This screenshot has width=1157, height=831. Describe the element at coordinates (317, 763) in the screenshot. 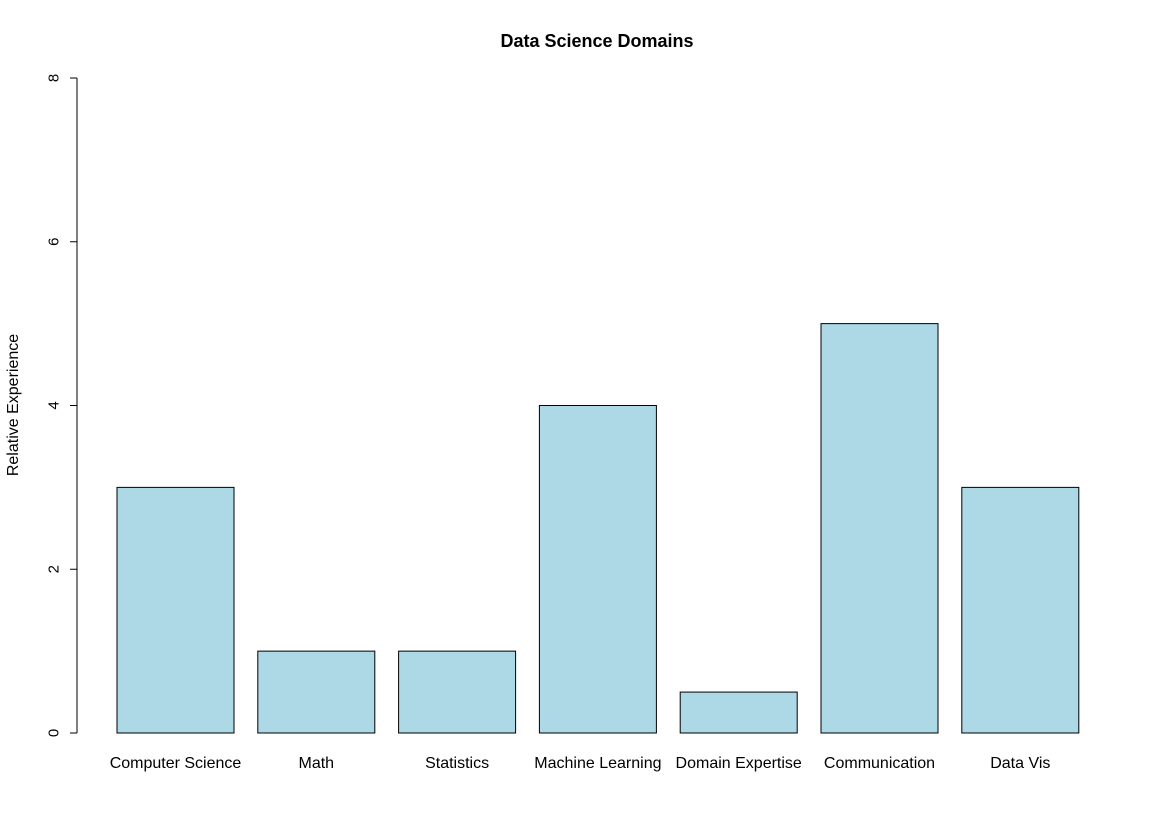

I see `x-category-label: Math` at that location.